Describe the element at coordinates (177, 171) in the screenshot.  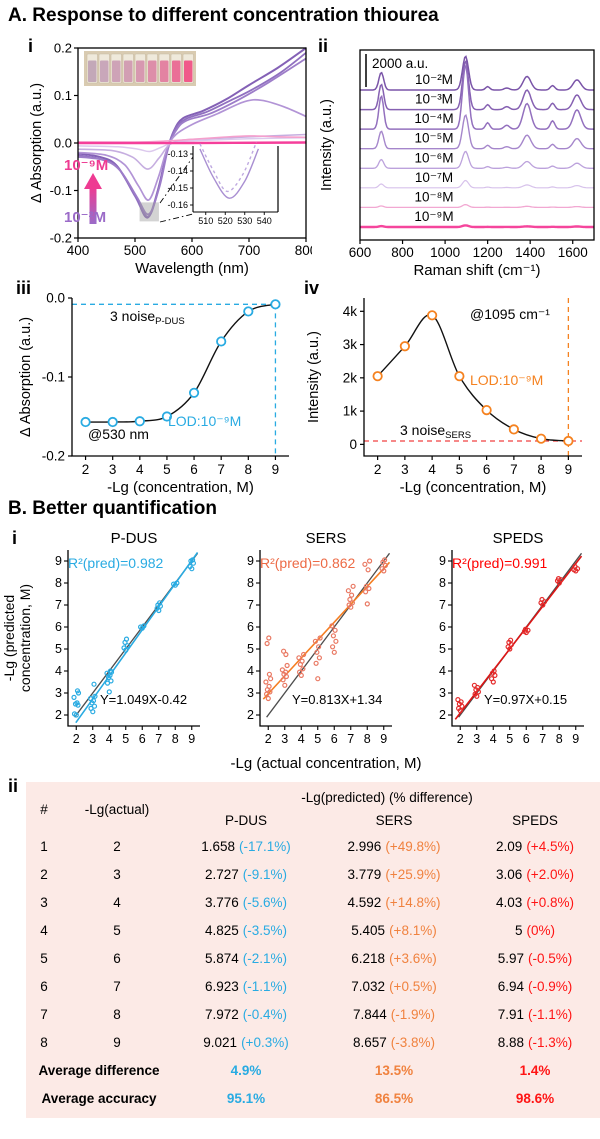
I see `inset-tick-label: -0.14` at that location.